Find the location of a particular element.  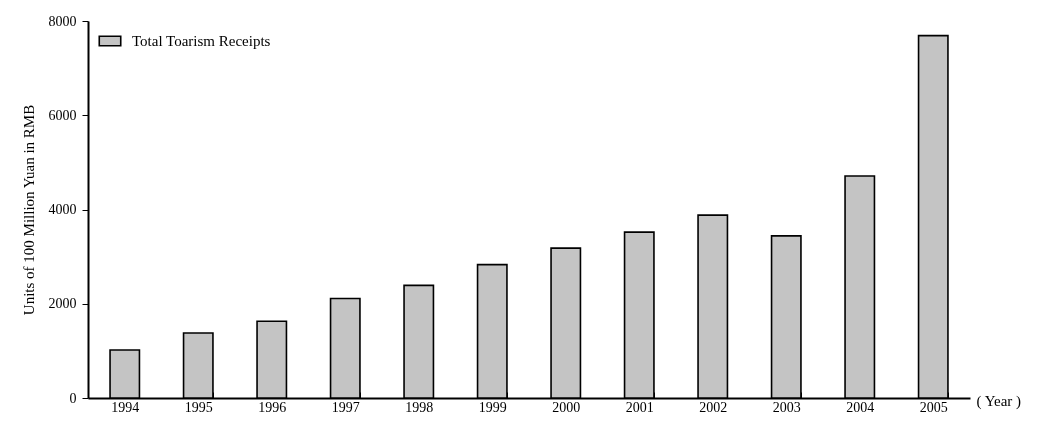

x-tick-label: 2001 is located at coordinates (639, 407).